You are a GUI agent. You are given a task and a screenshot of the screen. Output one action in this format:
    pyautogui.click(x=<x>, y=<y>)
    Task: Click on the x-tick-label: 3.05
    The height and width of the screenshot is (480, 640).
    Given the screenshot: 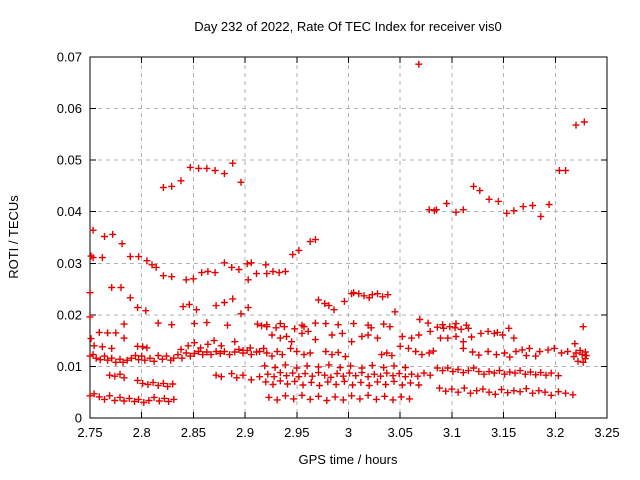 What is the action you would take?
    pyautogui.click(x=400, y=432)
    